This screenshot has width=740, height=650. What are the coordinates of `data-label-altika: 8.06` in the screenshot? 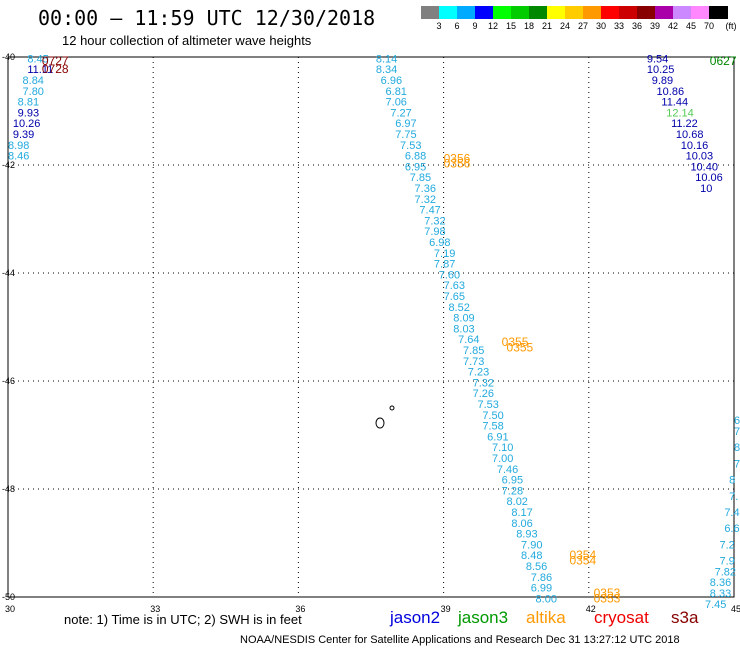 It's located at (521, 524).